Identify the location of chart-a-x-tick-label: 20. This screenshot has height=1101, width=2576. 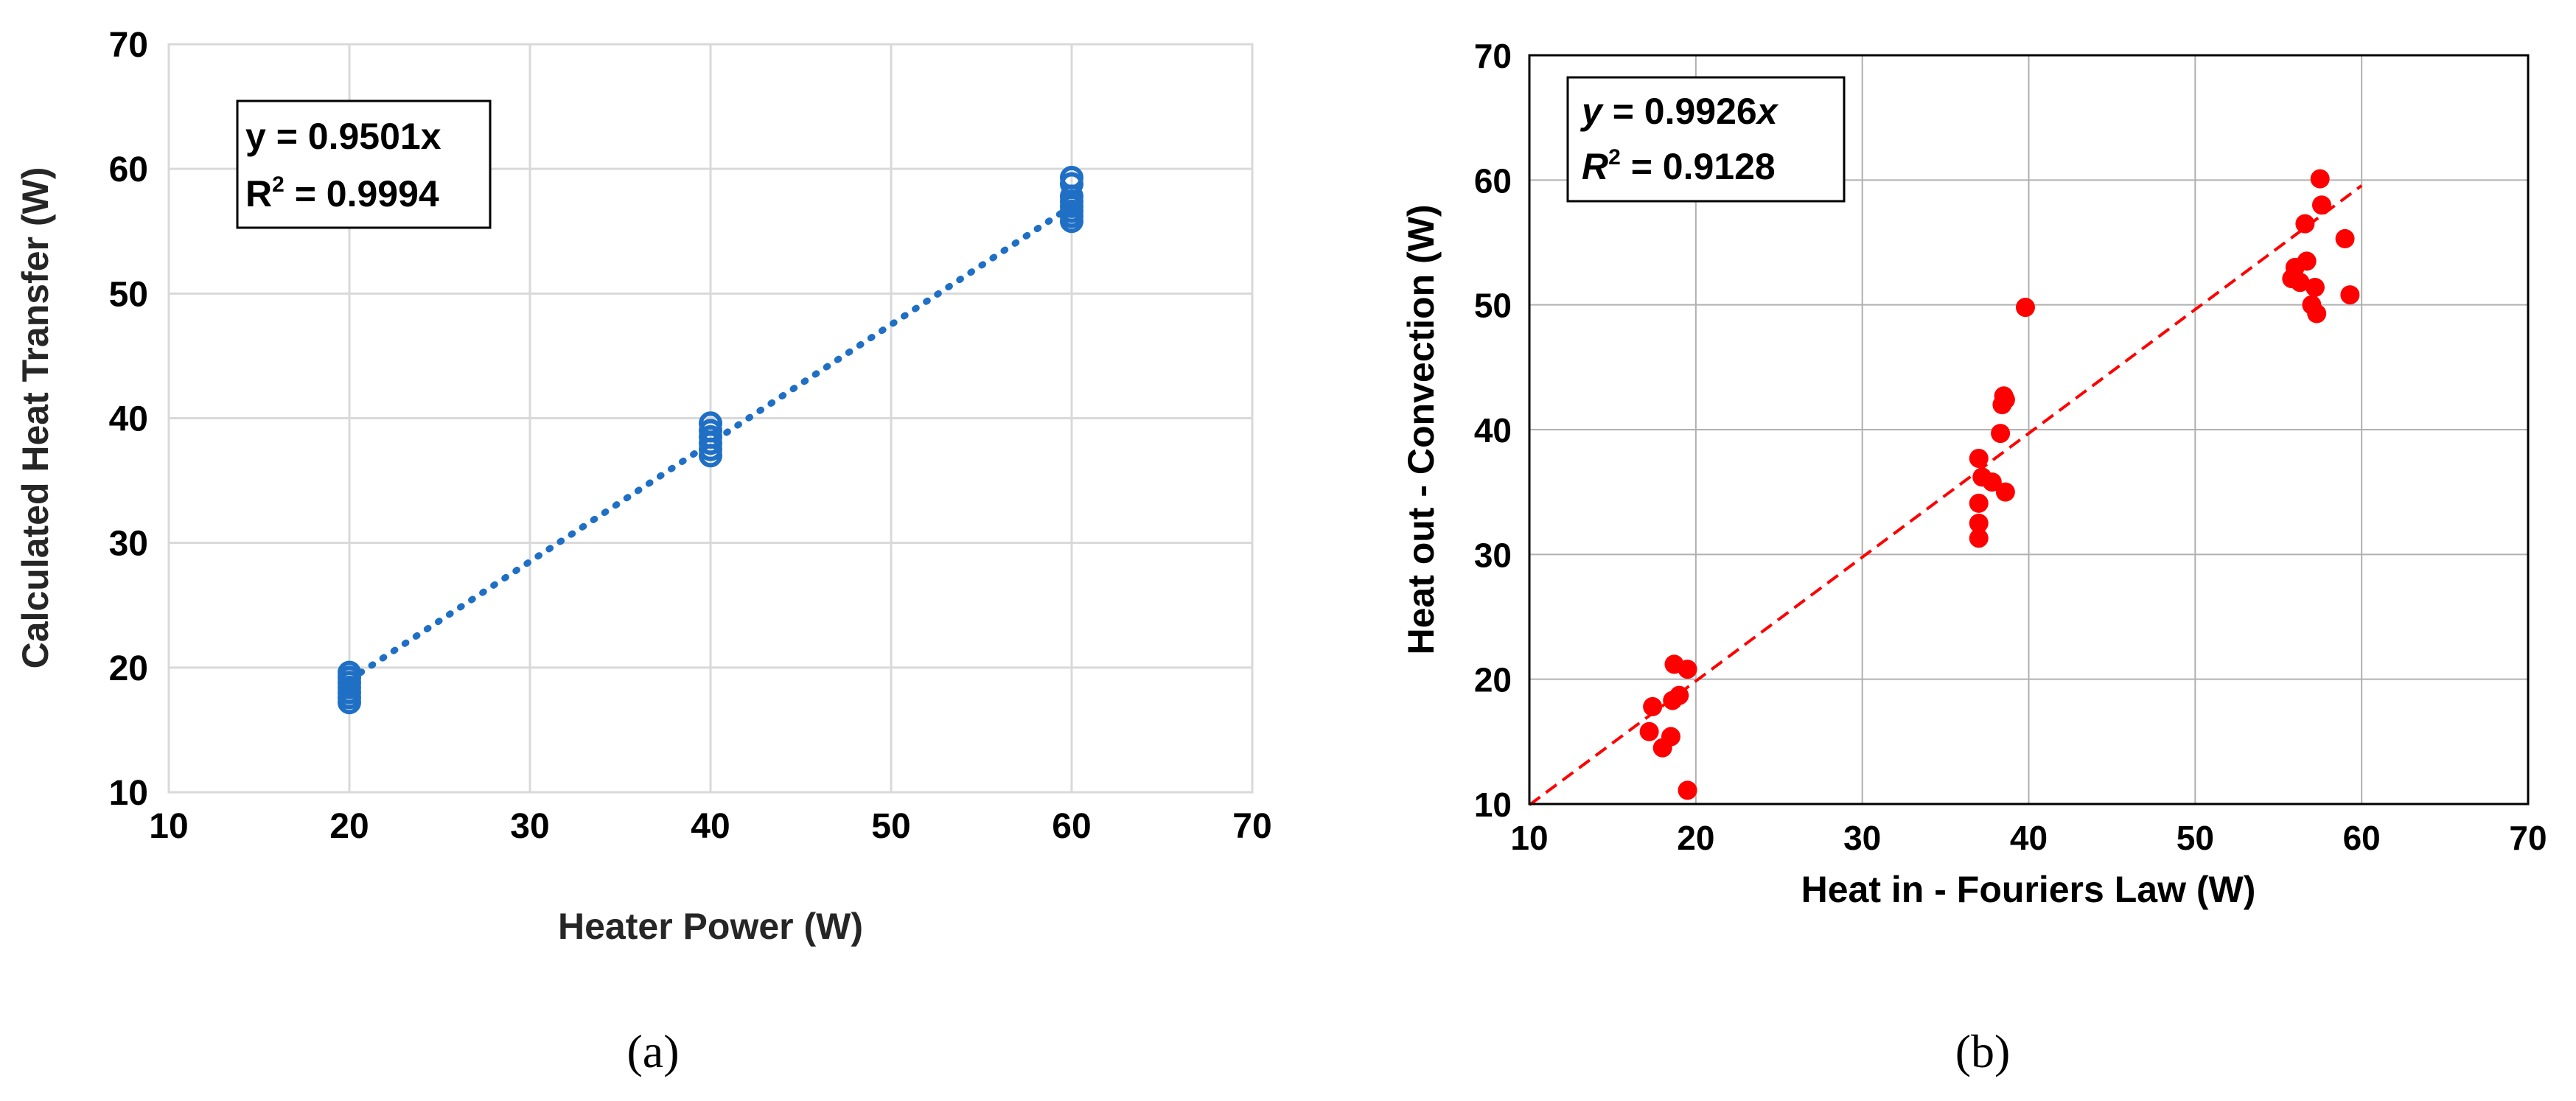
(349, 826).